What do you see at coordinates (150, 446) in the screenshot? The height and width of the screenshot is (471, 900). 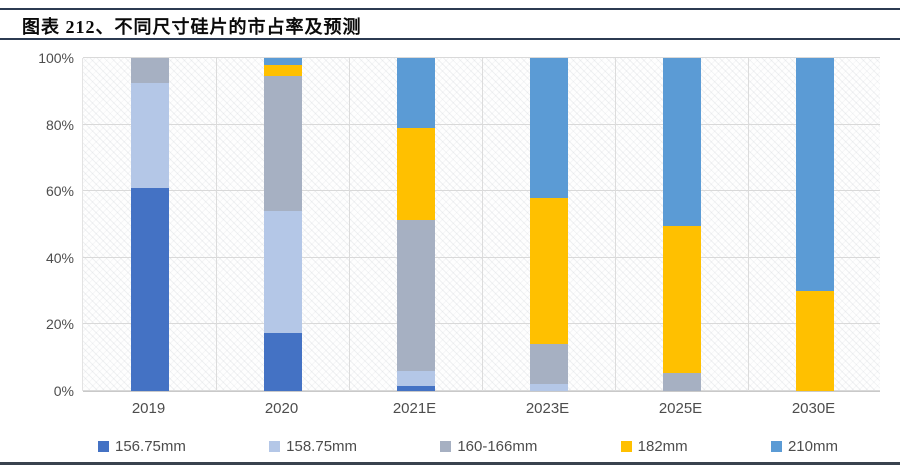 I see `legend-label: 156.75mm` at bounding box center [150, 446].